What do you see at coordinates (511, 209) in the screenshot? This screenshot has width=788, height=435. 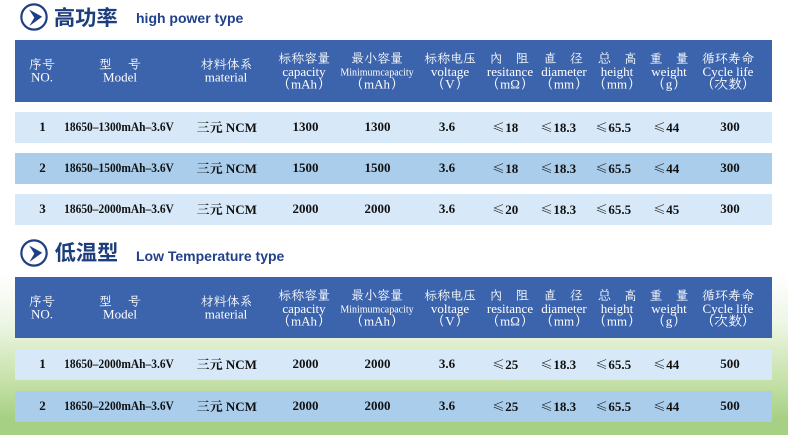 I see `svg-text: 20` at bounding box center [511, 209].